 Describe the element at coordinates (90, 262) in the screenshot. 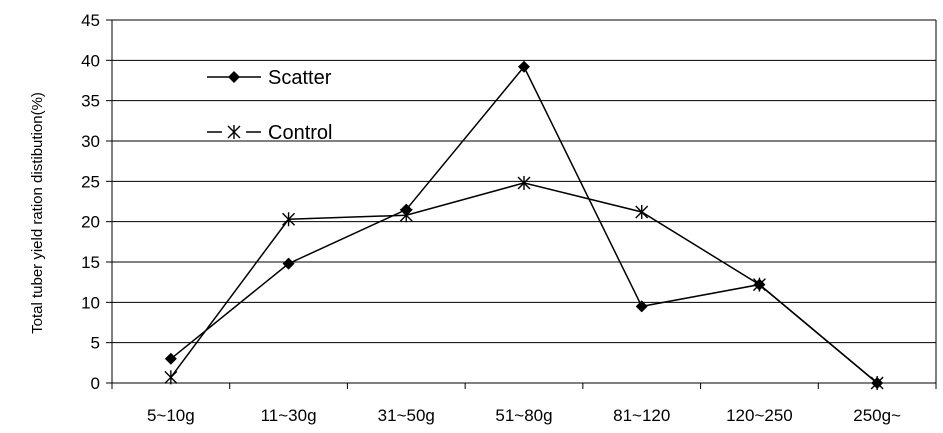

I see `y-tick-label: 15` at that location.